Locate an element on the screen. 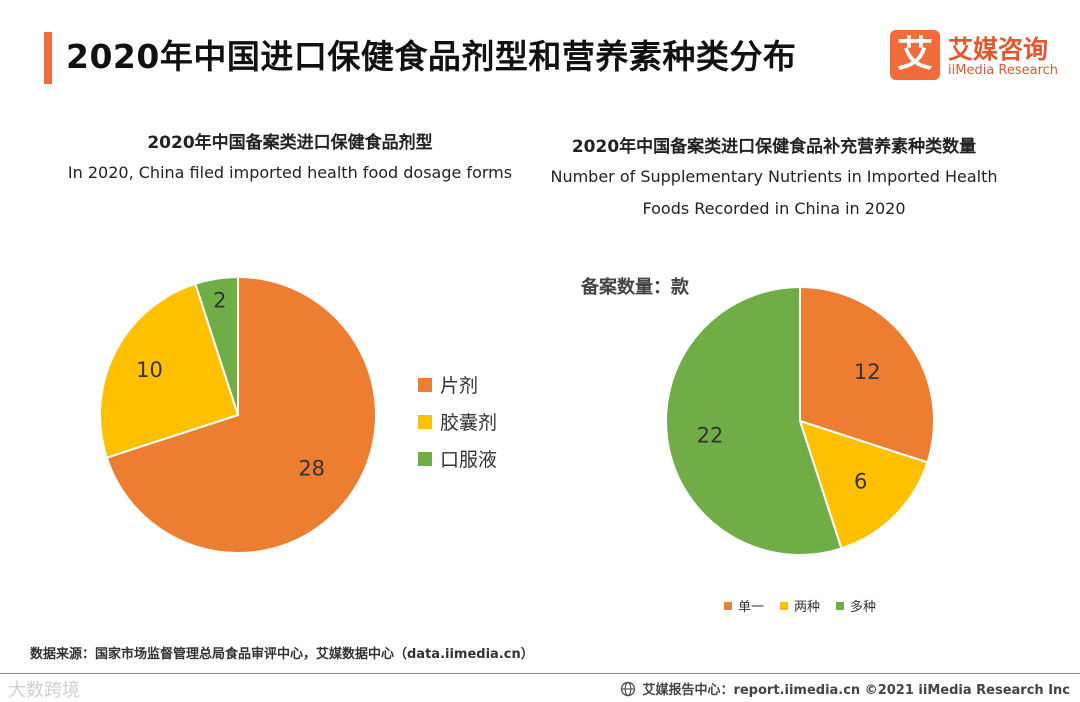 Image resolution: width=1080 pixels, height=702 pixels. legend-label: 单一 is located at coordinates (751, 607).